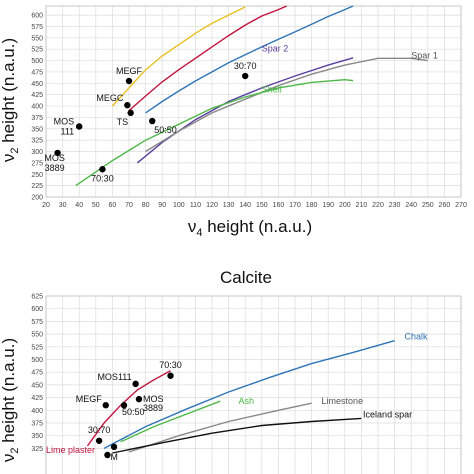  What do you see at coordinates (70, 450) in the screenshot?
I see `bottom-series-label: Lime plaster` at bounding box center [70, 450].